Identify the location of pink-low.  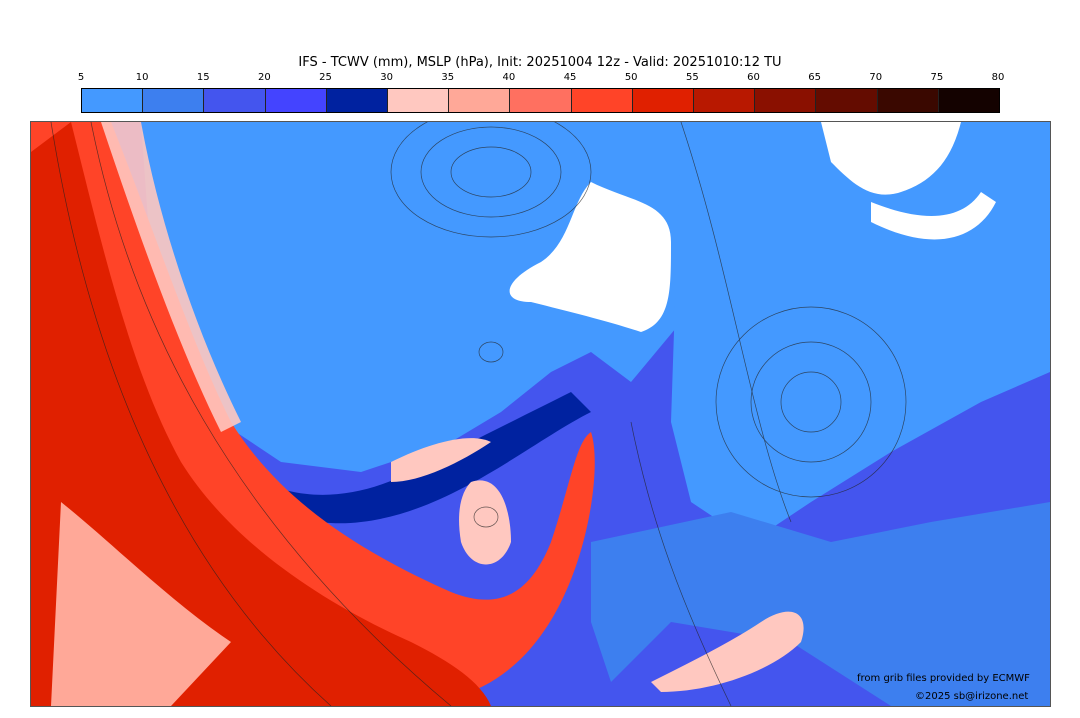
(485, 522).